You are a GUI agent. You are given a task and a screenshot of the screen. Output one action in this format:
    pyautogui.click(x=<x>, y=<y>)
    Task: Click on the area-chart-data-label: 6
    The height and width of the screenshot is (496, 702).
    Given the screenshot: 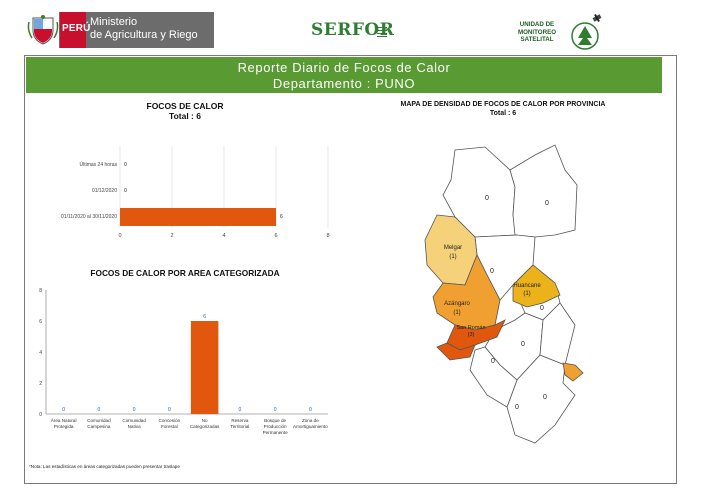 What is the action you would take?
    pyautogui.click(x=204, y=317)
    